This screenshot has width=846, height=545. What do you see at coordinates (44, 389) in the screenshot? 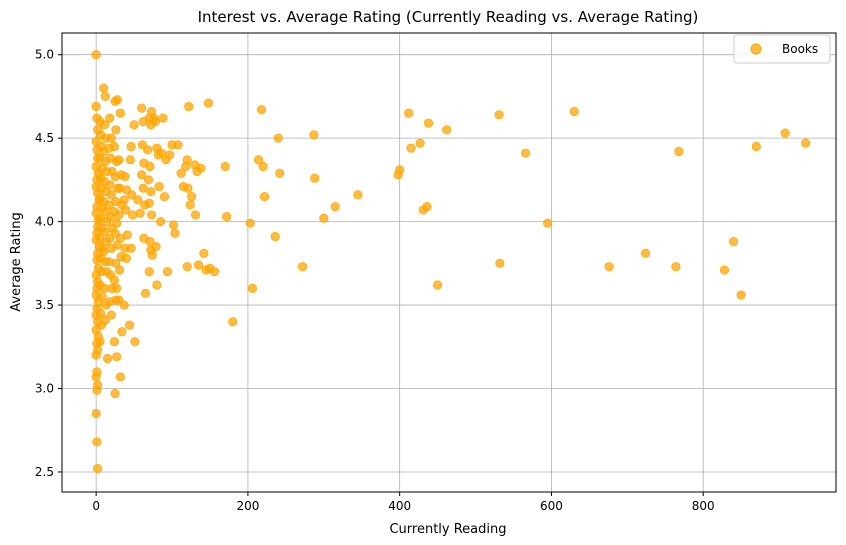
I see `y-tick-label: 3.0` at bounding box center [44, 389].